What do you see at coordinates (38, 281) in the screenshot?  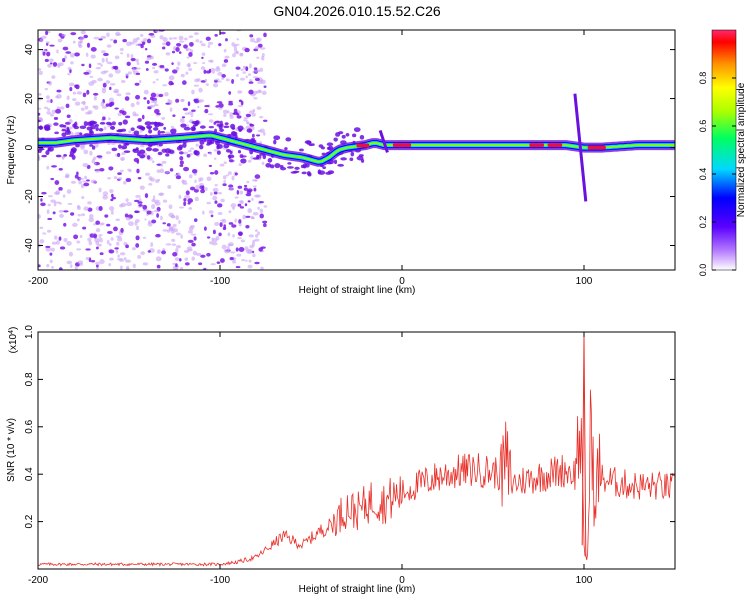 I see `x-tick-label: -200` at bounding box center [38, 281].